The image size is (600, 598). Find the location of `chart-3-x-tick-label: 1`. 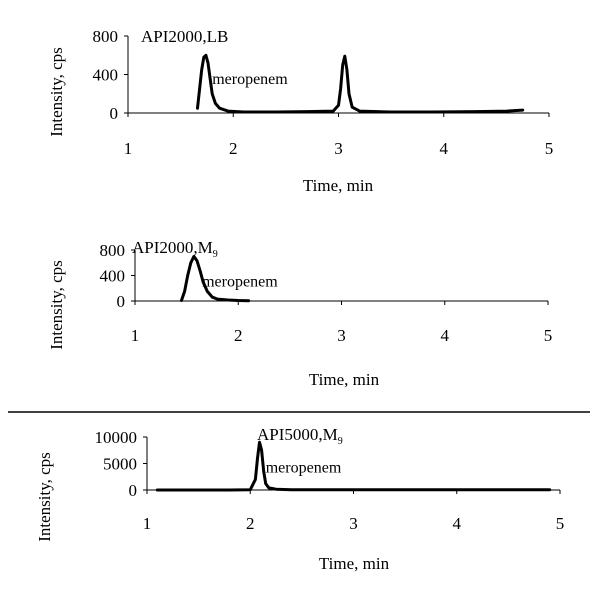

chart-3-x-tick-label: 1 is located at coordinates (147, 523).